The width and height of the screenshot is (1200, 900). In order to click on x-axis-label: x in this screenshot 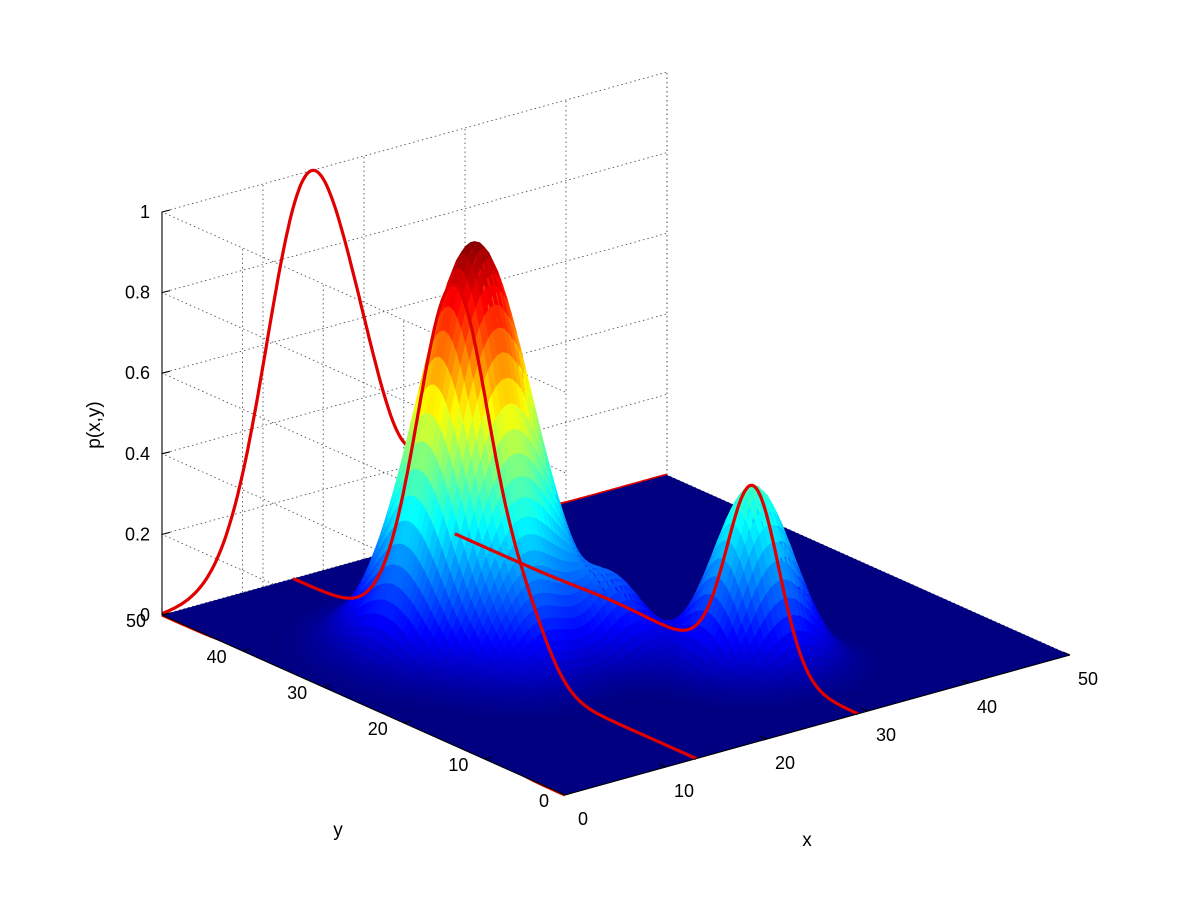, I will do `click(807, 840)`.